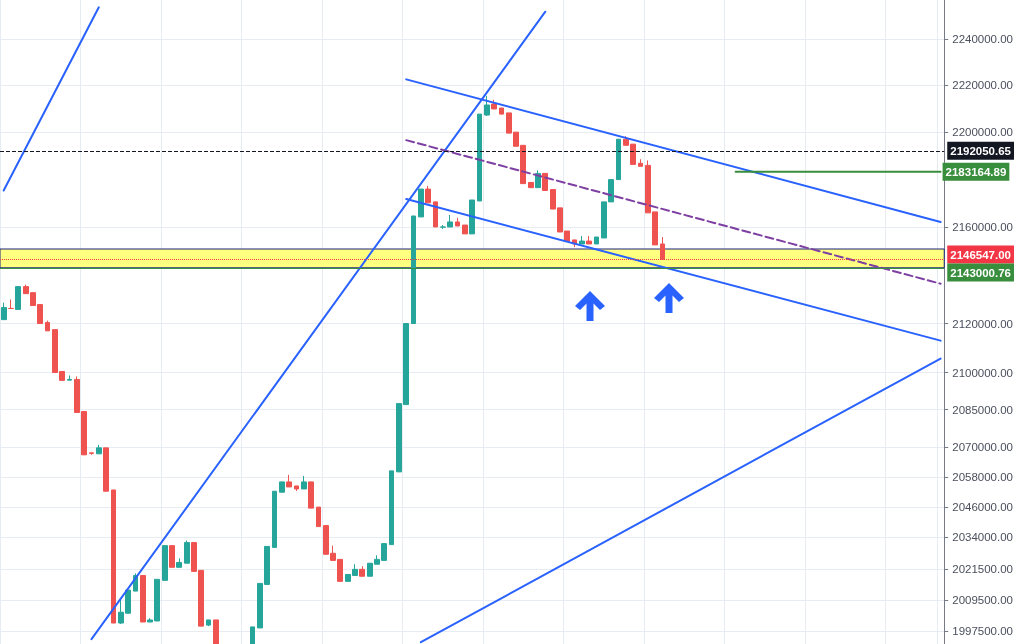 This screenshot has height=644, width=1016. What do you see at coordinates (983, 569) in the screenshot?
I see `y-tick-label: 2021500.00` at bounding box center [983, 569].